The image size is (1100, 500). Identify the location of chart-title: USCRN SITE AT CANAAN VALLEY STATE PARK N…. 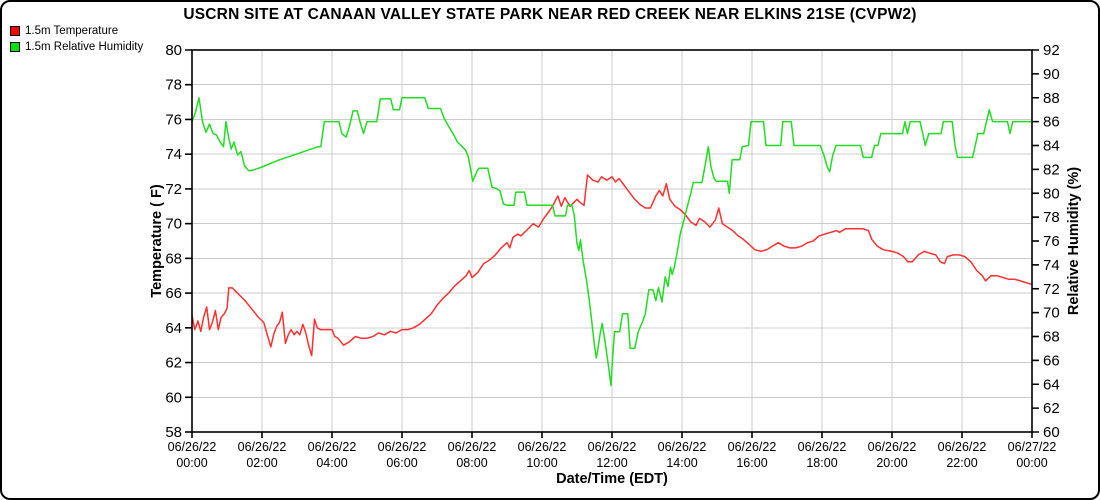
(550, 14).